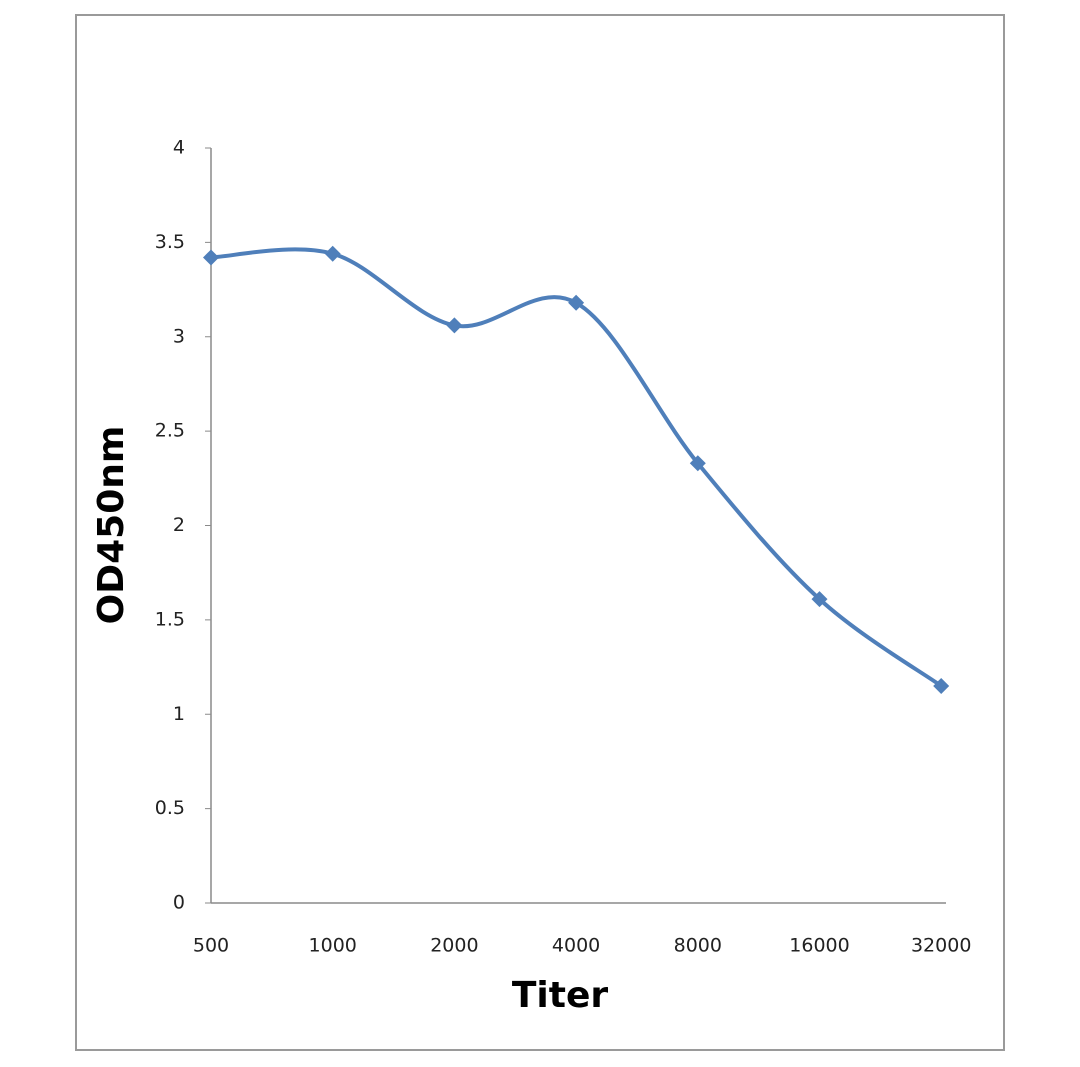 This screenshot has width=1080, height=1067. I want to click on x-tick-label: 4000, so click(576, 946).